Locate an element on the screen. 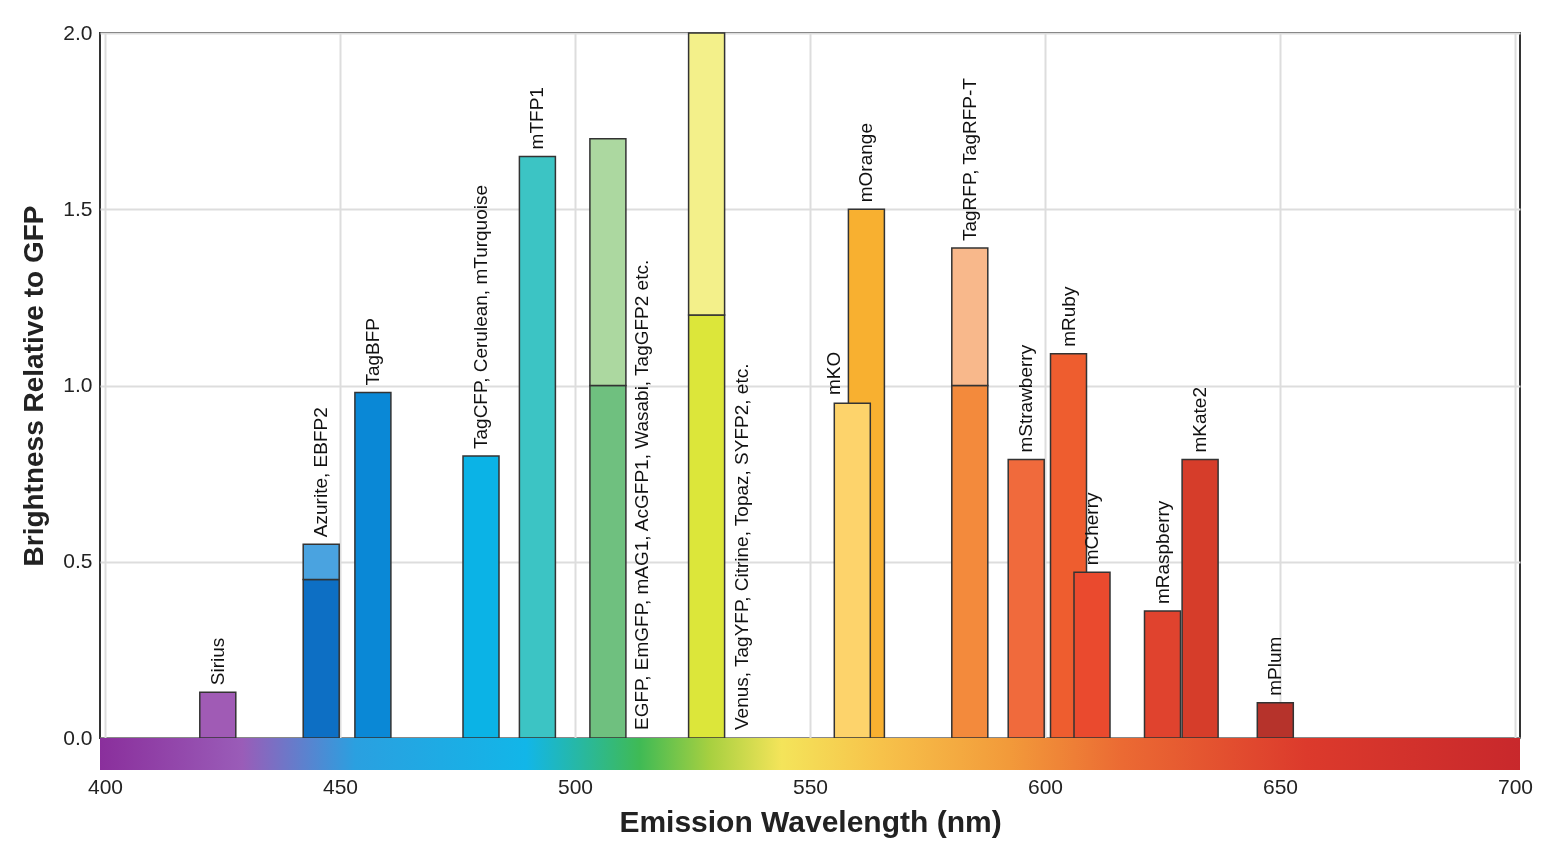  x-tick-label: 600 is located at coordinates (1045, 786).